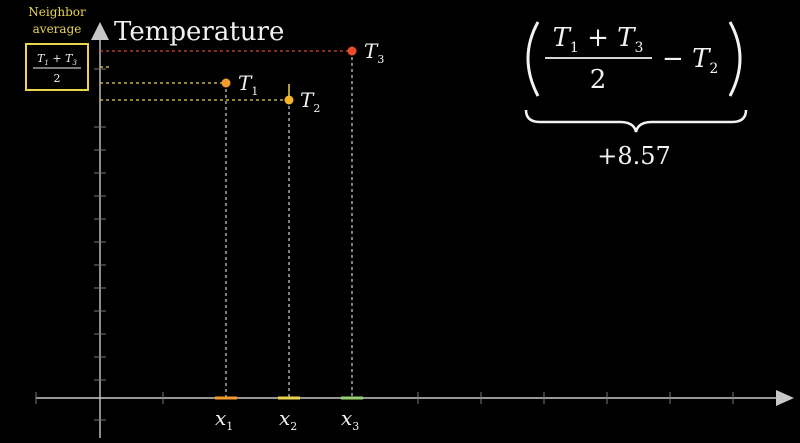  I want to click on neighbor-fraction-denominator: 2, so click(57, 78).